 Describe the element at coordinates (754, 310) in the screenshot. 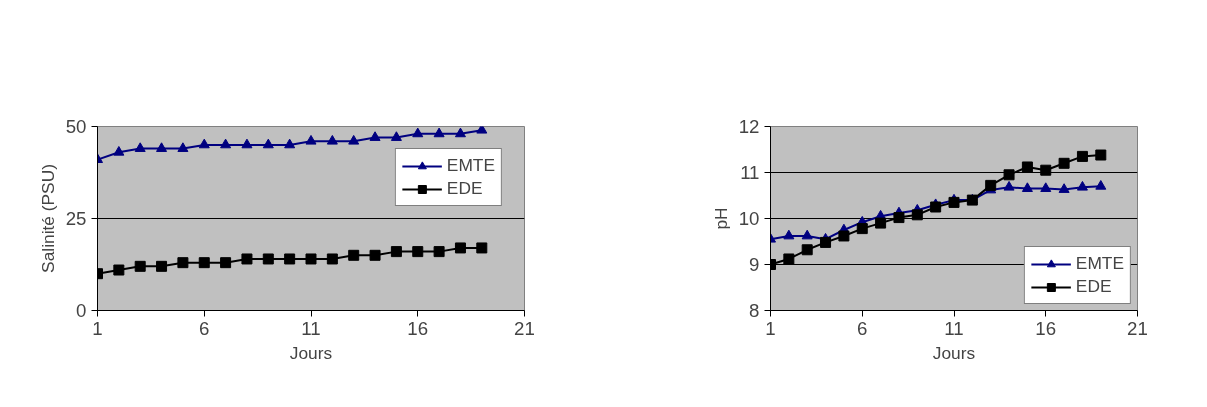

I see `y-tick-label: 8` at that location.